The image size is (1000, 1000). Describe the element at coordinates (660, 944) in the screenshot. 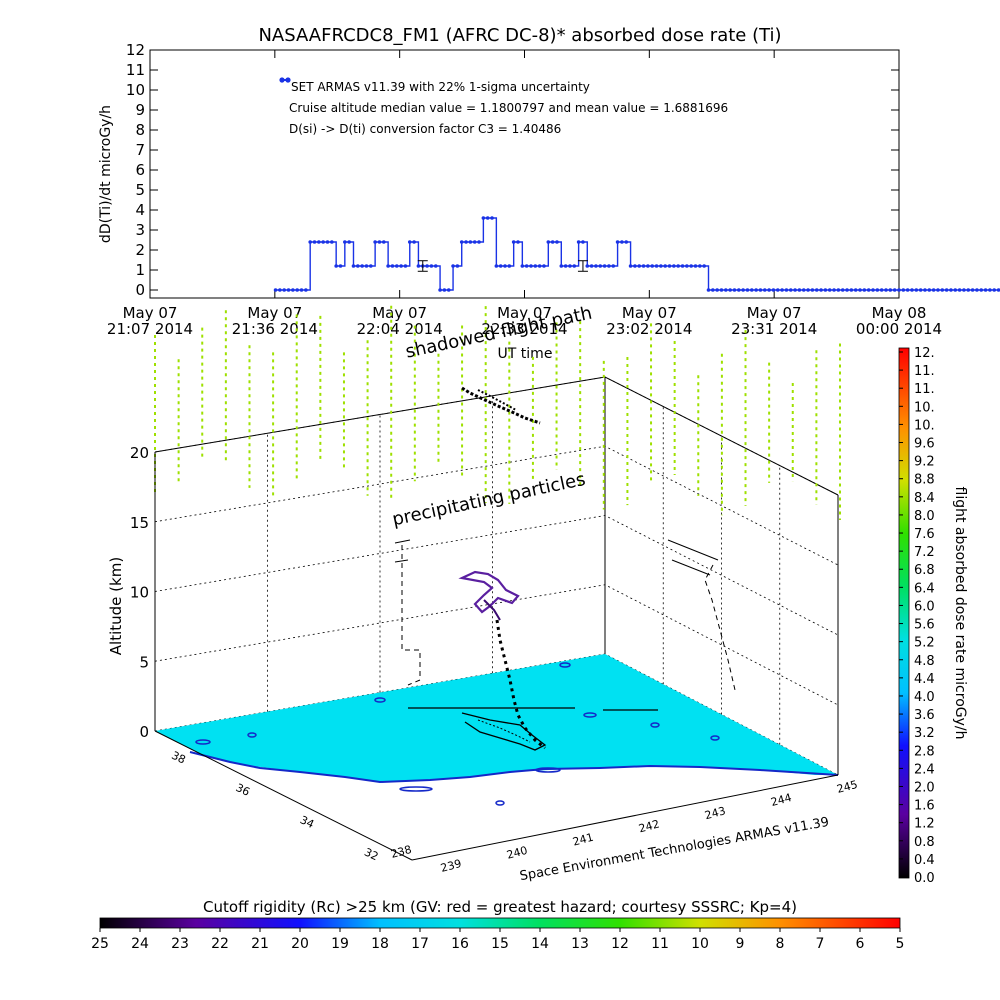

I see `rigidity-colorbar-tick-label: 11` at that location.